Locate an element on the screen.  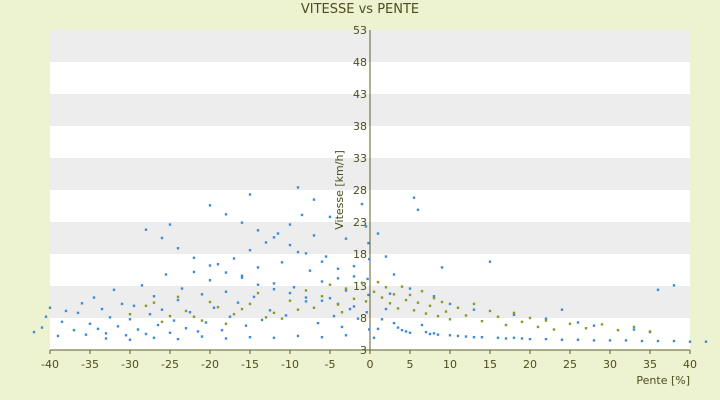
y-tick-label: 3 is located at coordinates (363, 350).